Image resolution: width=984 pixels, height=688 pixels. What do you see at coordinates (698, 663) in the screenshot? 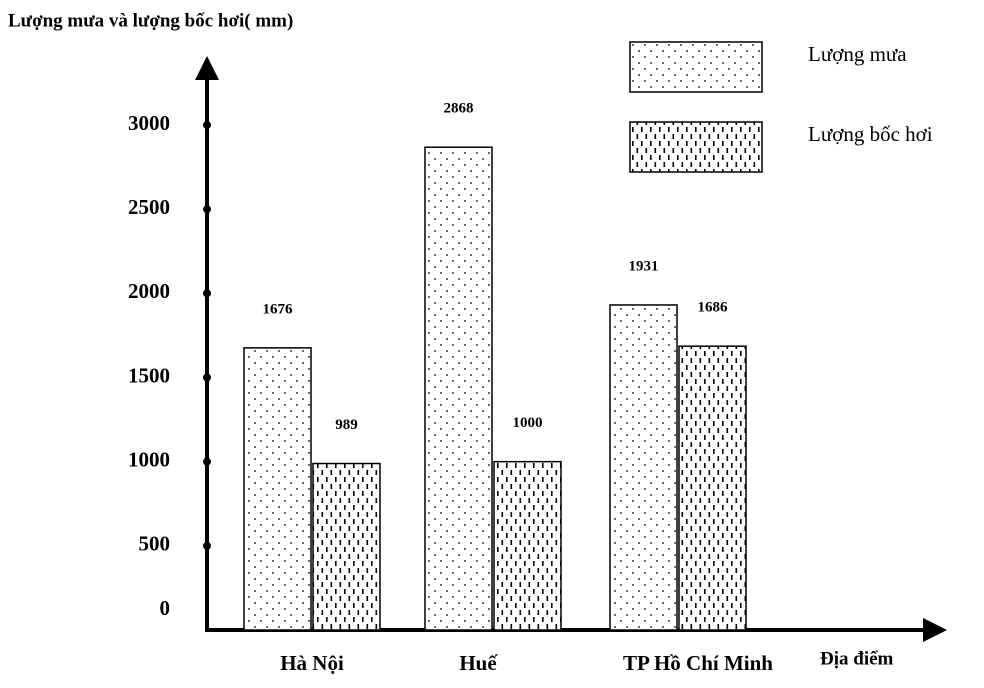
I see `x-tick-label: TP Hồ Chí Minh` at bounding box center [698, 663].